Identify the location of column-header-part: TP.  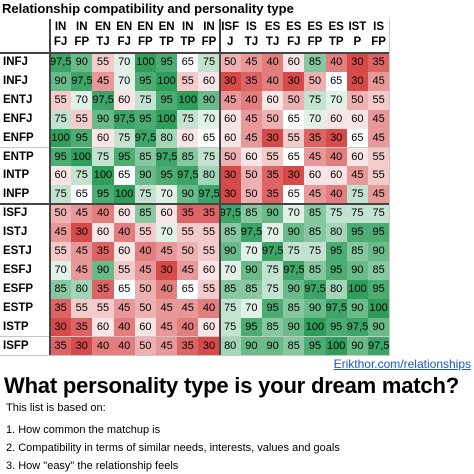
(336, 42).